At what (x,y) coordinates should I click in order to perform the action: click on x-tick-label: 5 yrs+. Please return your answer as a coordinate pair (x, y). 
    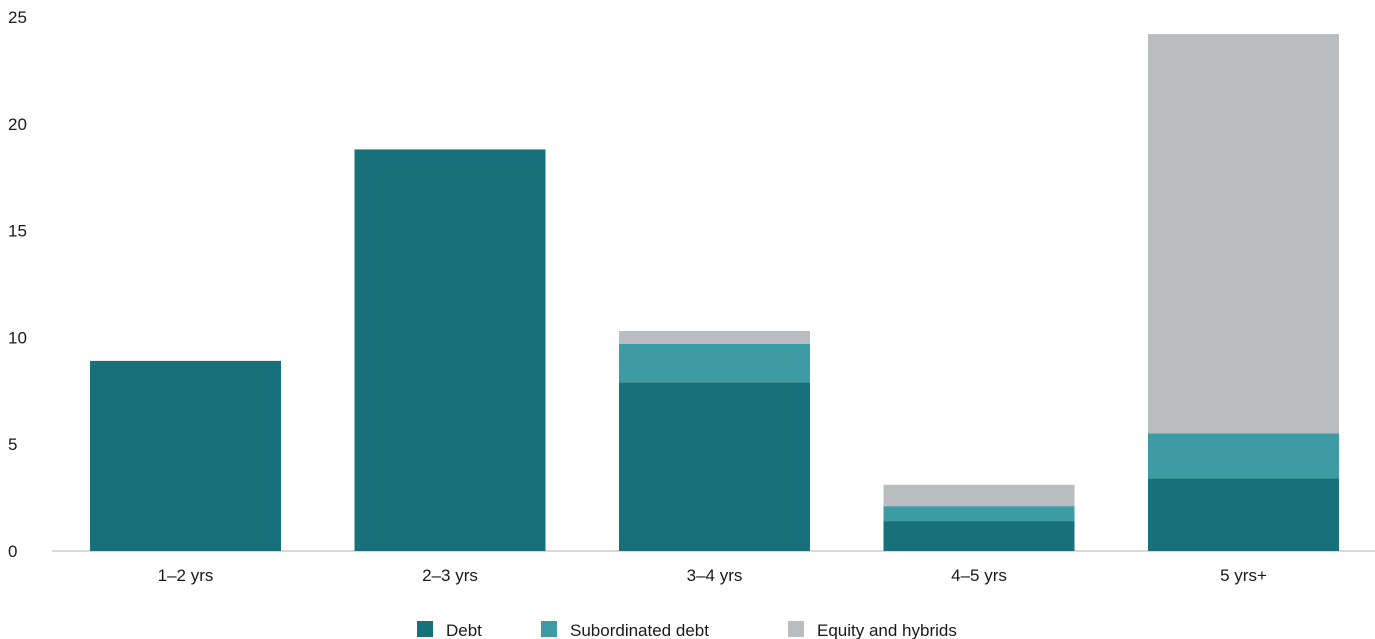
    Looking at the image, I should click on (1243, 575).